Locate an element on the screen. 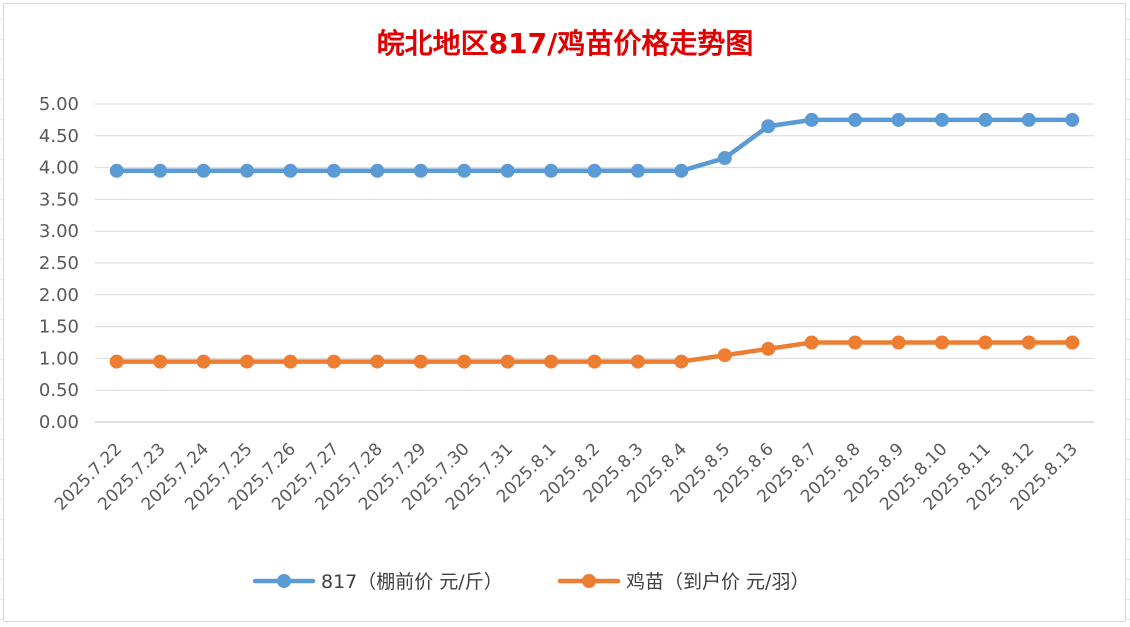 This screenshot has width=1130, height=627. legend-label: 鸡苗（到户价 元/羽） is located at coordinates (717, 582).